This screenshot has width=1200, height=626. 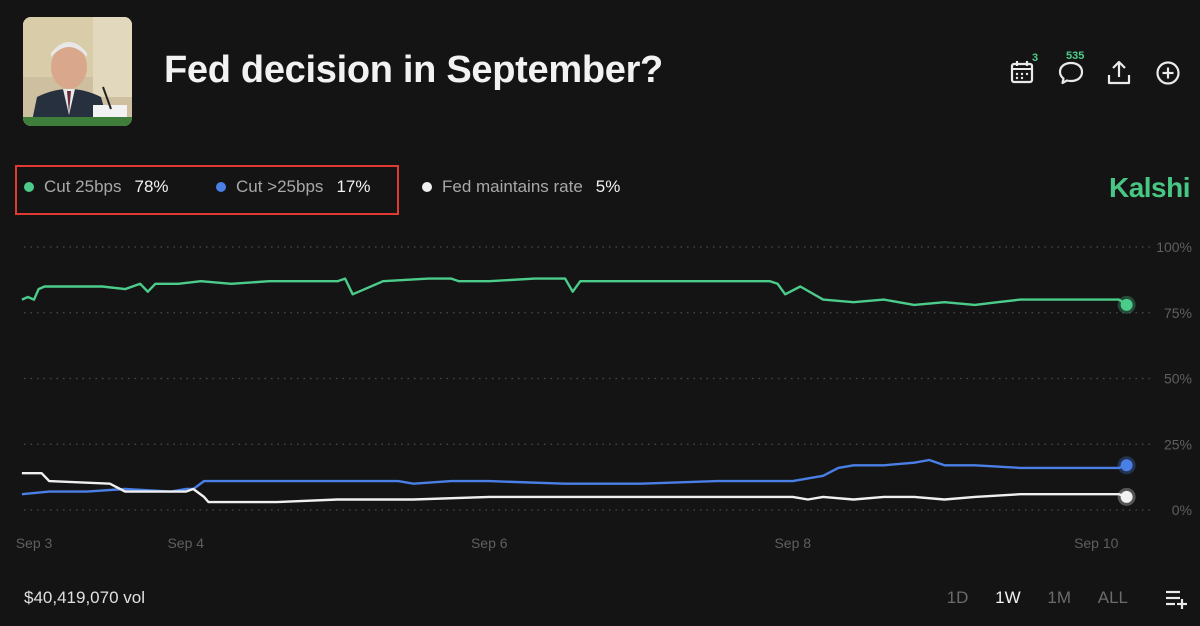 I want to click on speaker-photo-image, so click(x=77, y=71).